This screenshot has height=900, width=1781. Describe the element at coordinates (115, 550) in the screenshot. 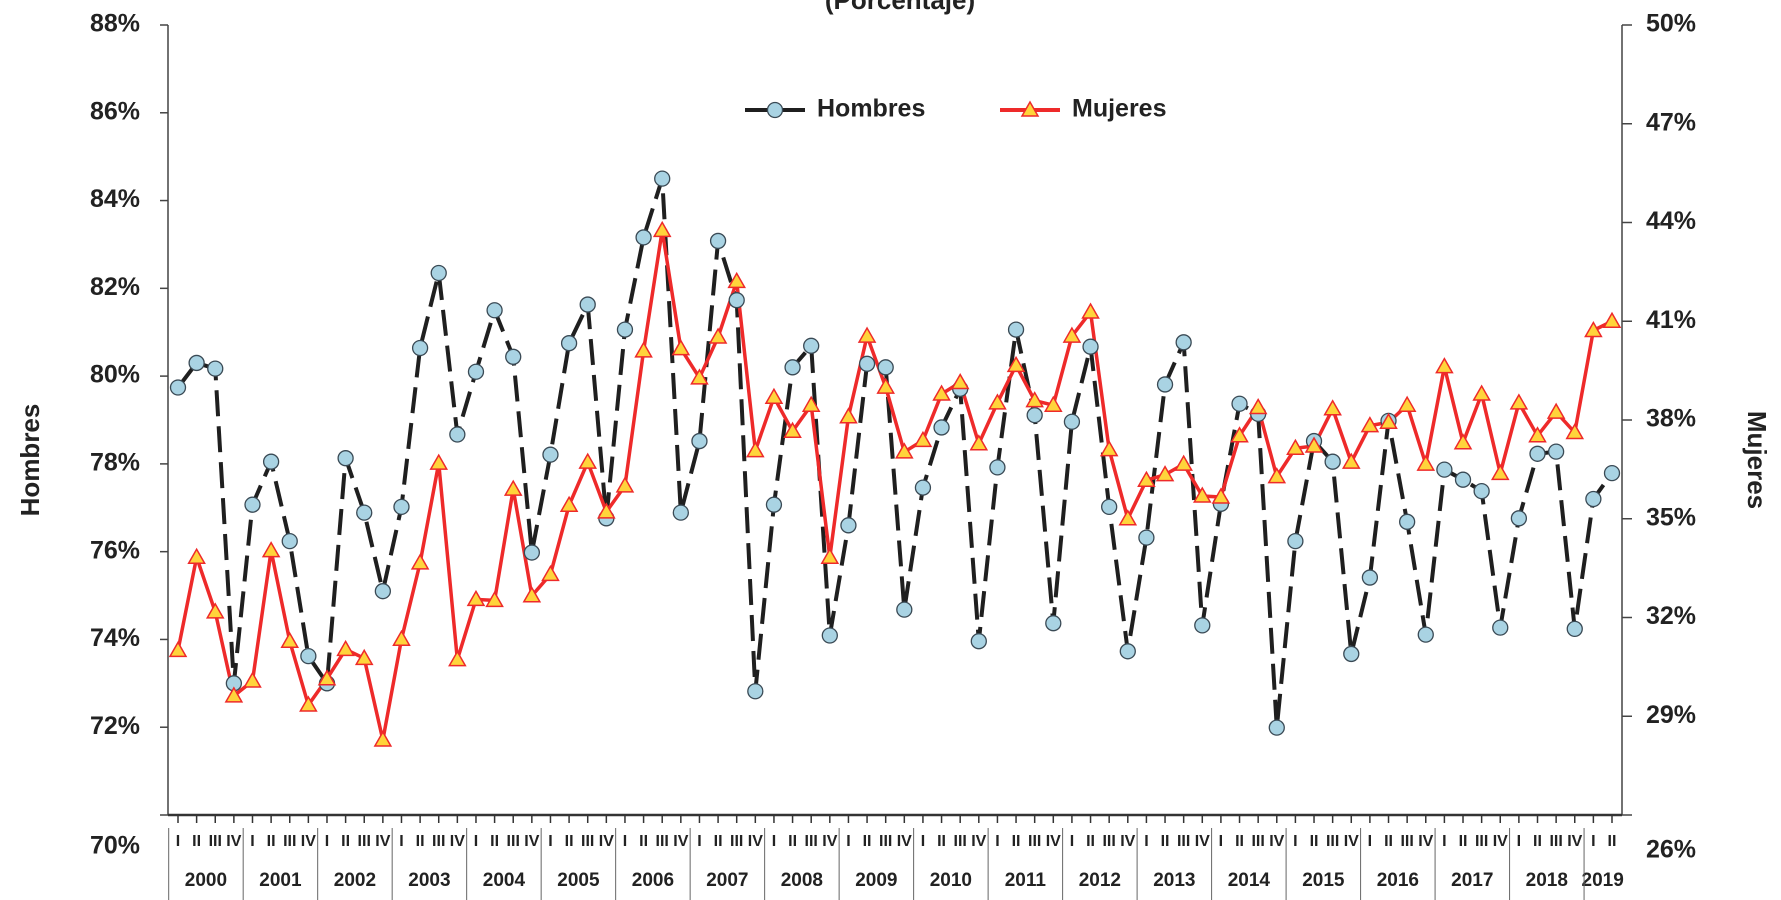

I see `y-tick-label: 76%` at that location.